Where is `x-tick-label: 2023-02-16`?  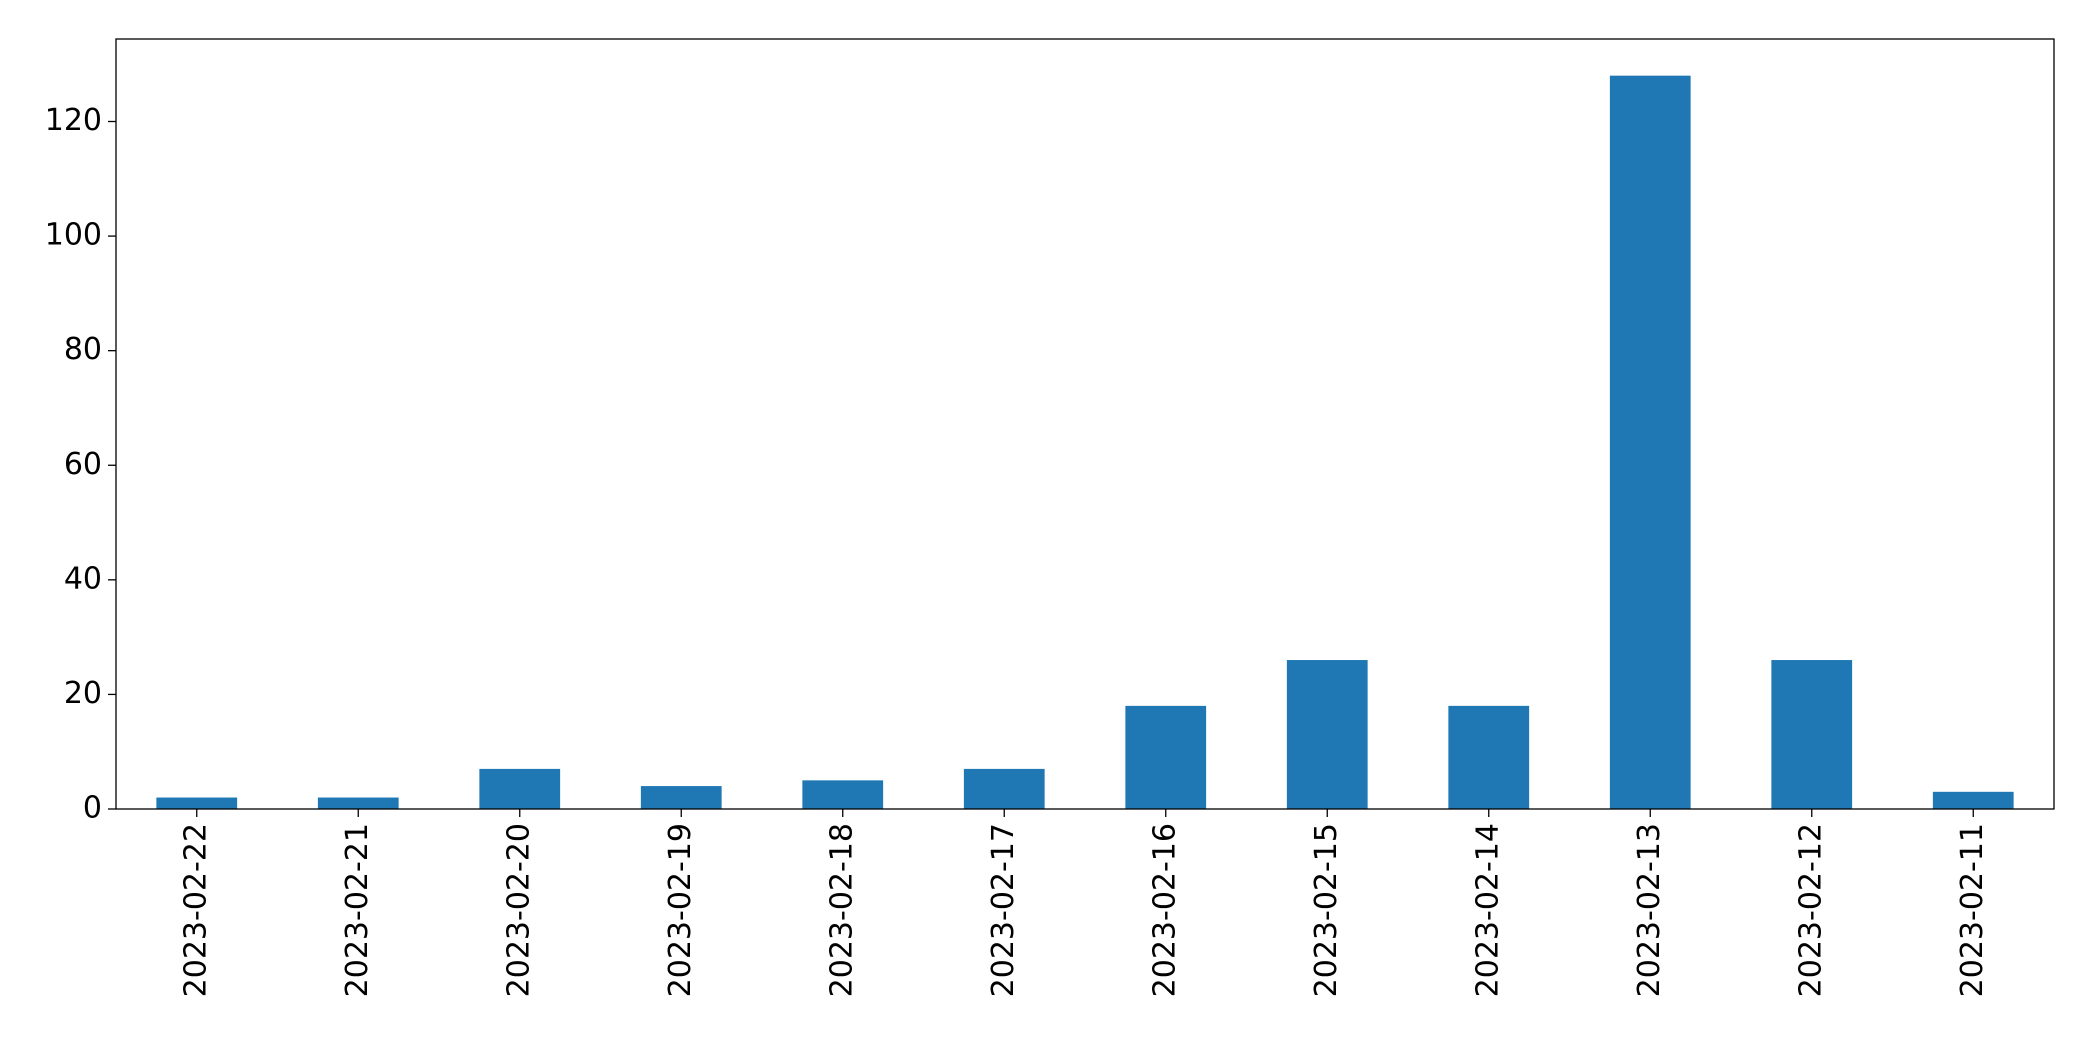
x-tick-label: 2023-02-16 is located at coordinates (1164, 910).